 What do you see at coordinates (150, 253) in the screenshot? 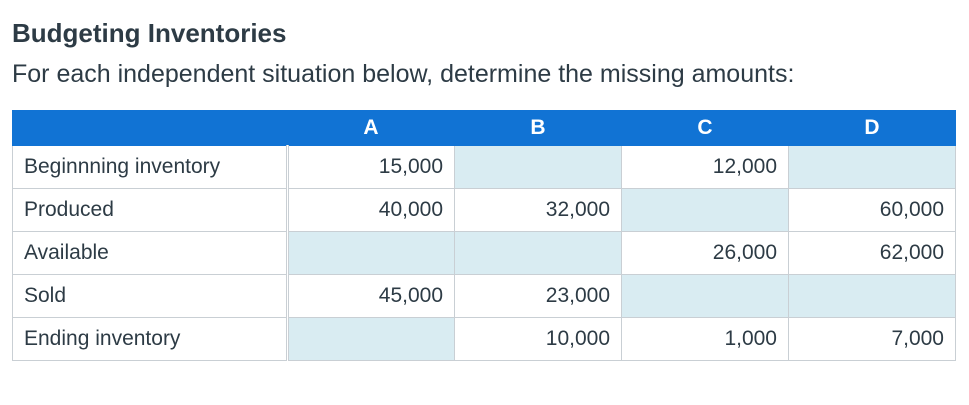
I see `row-label: Available` at bounding box center [150, 253].